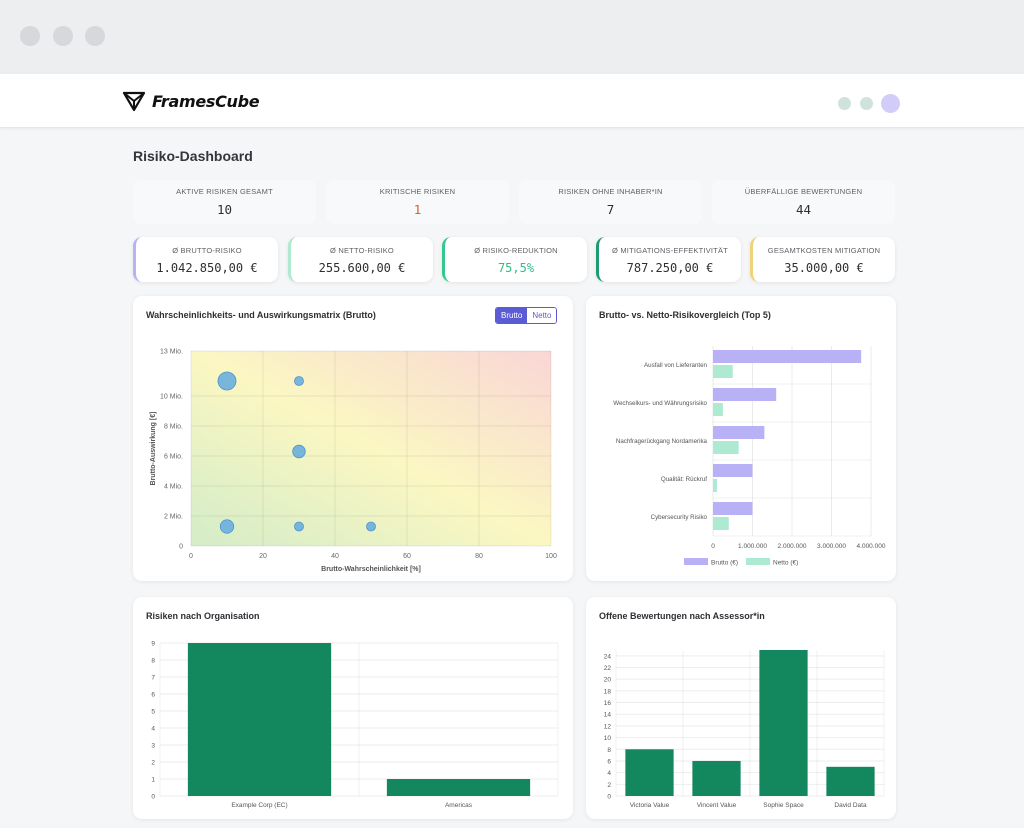 This screenshot has width=1024, height=828. What do you see at coordinates (608, 656) in the screenshot?
I see `y-tick-label: 24` at bounding box center [608, 656].